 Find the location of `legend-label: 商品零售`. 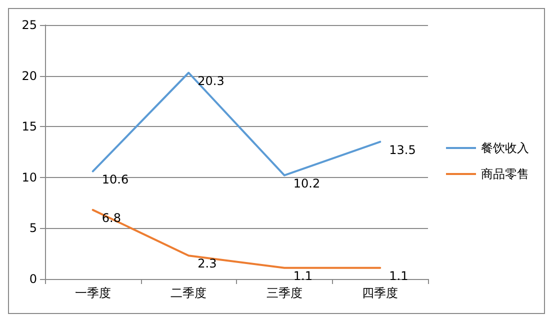

legend-label: 商品零售 is located at coordinates (505, 174).